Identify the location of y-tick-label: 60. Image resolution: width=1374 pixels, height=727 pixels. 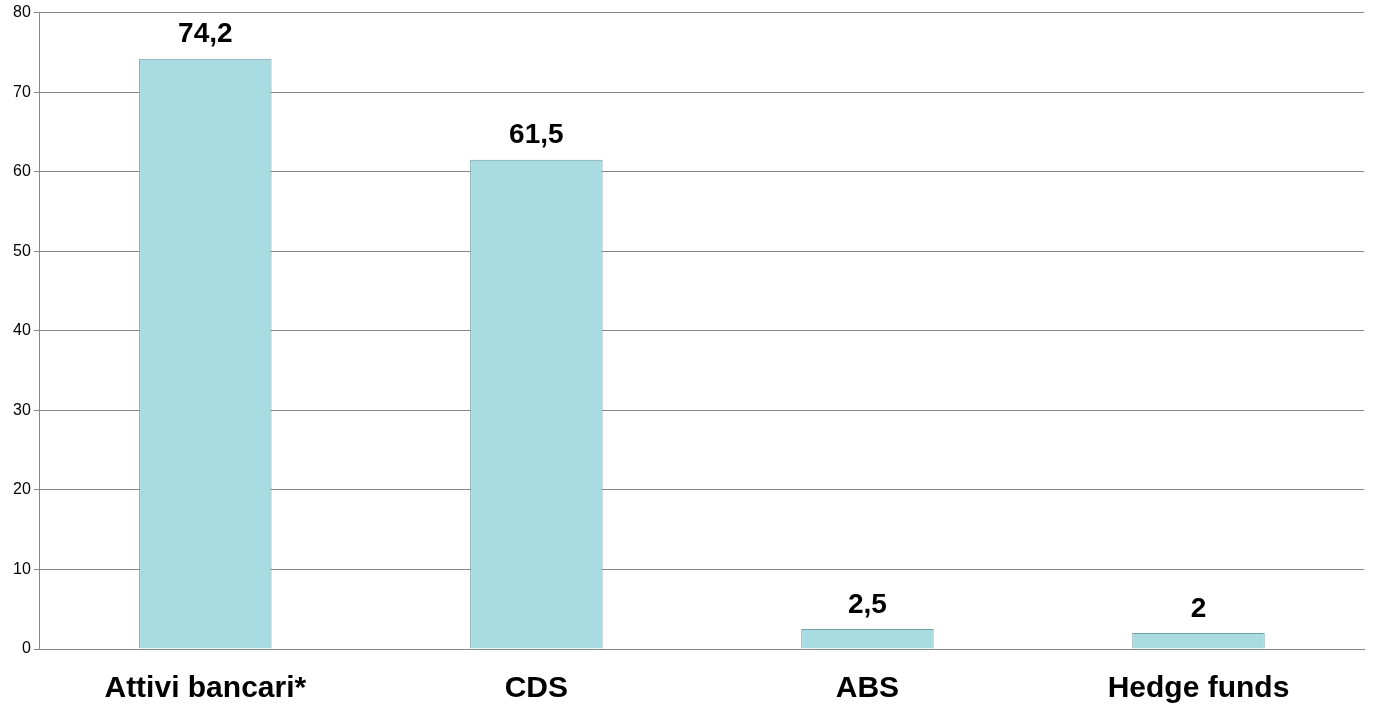
(22, 171).